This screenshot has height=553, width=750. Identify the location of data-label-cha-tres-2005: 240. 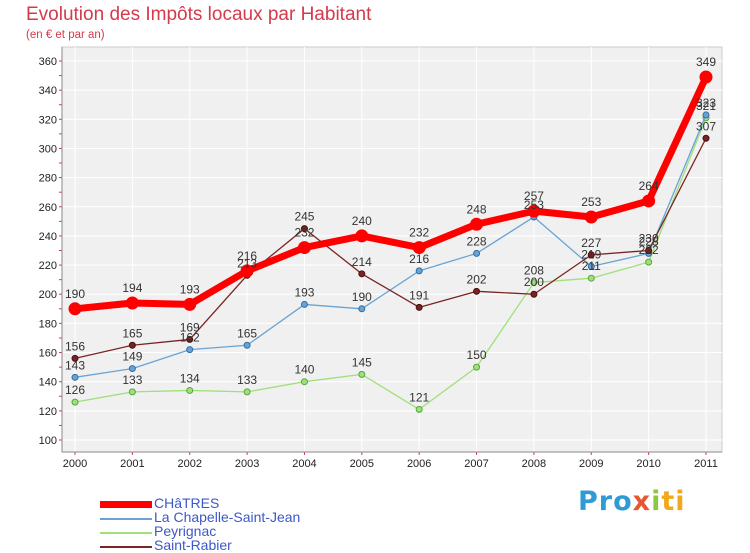
(362, 221).